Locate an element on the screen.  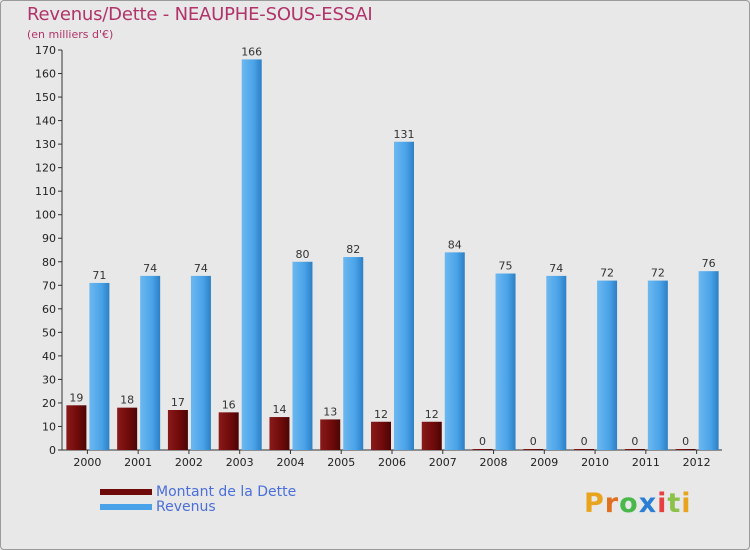
x-tick-label: 2006 is located at coordinates (392, 462).